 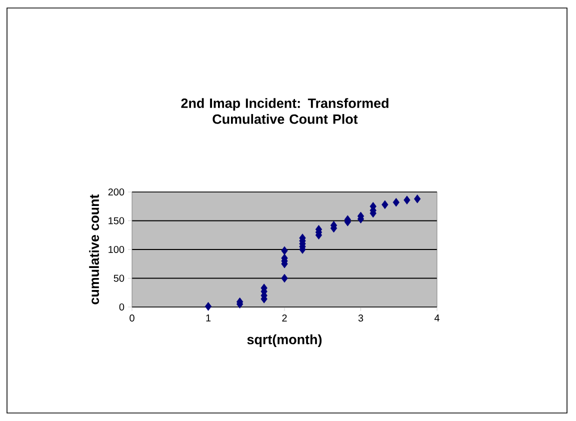 I want to click on y-tick-label: 0, so click(x=121, y=307).